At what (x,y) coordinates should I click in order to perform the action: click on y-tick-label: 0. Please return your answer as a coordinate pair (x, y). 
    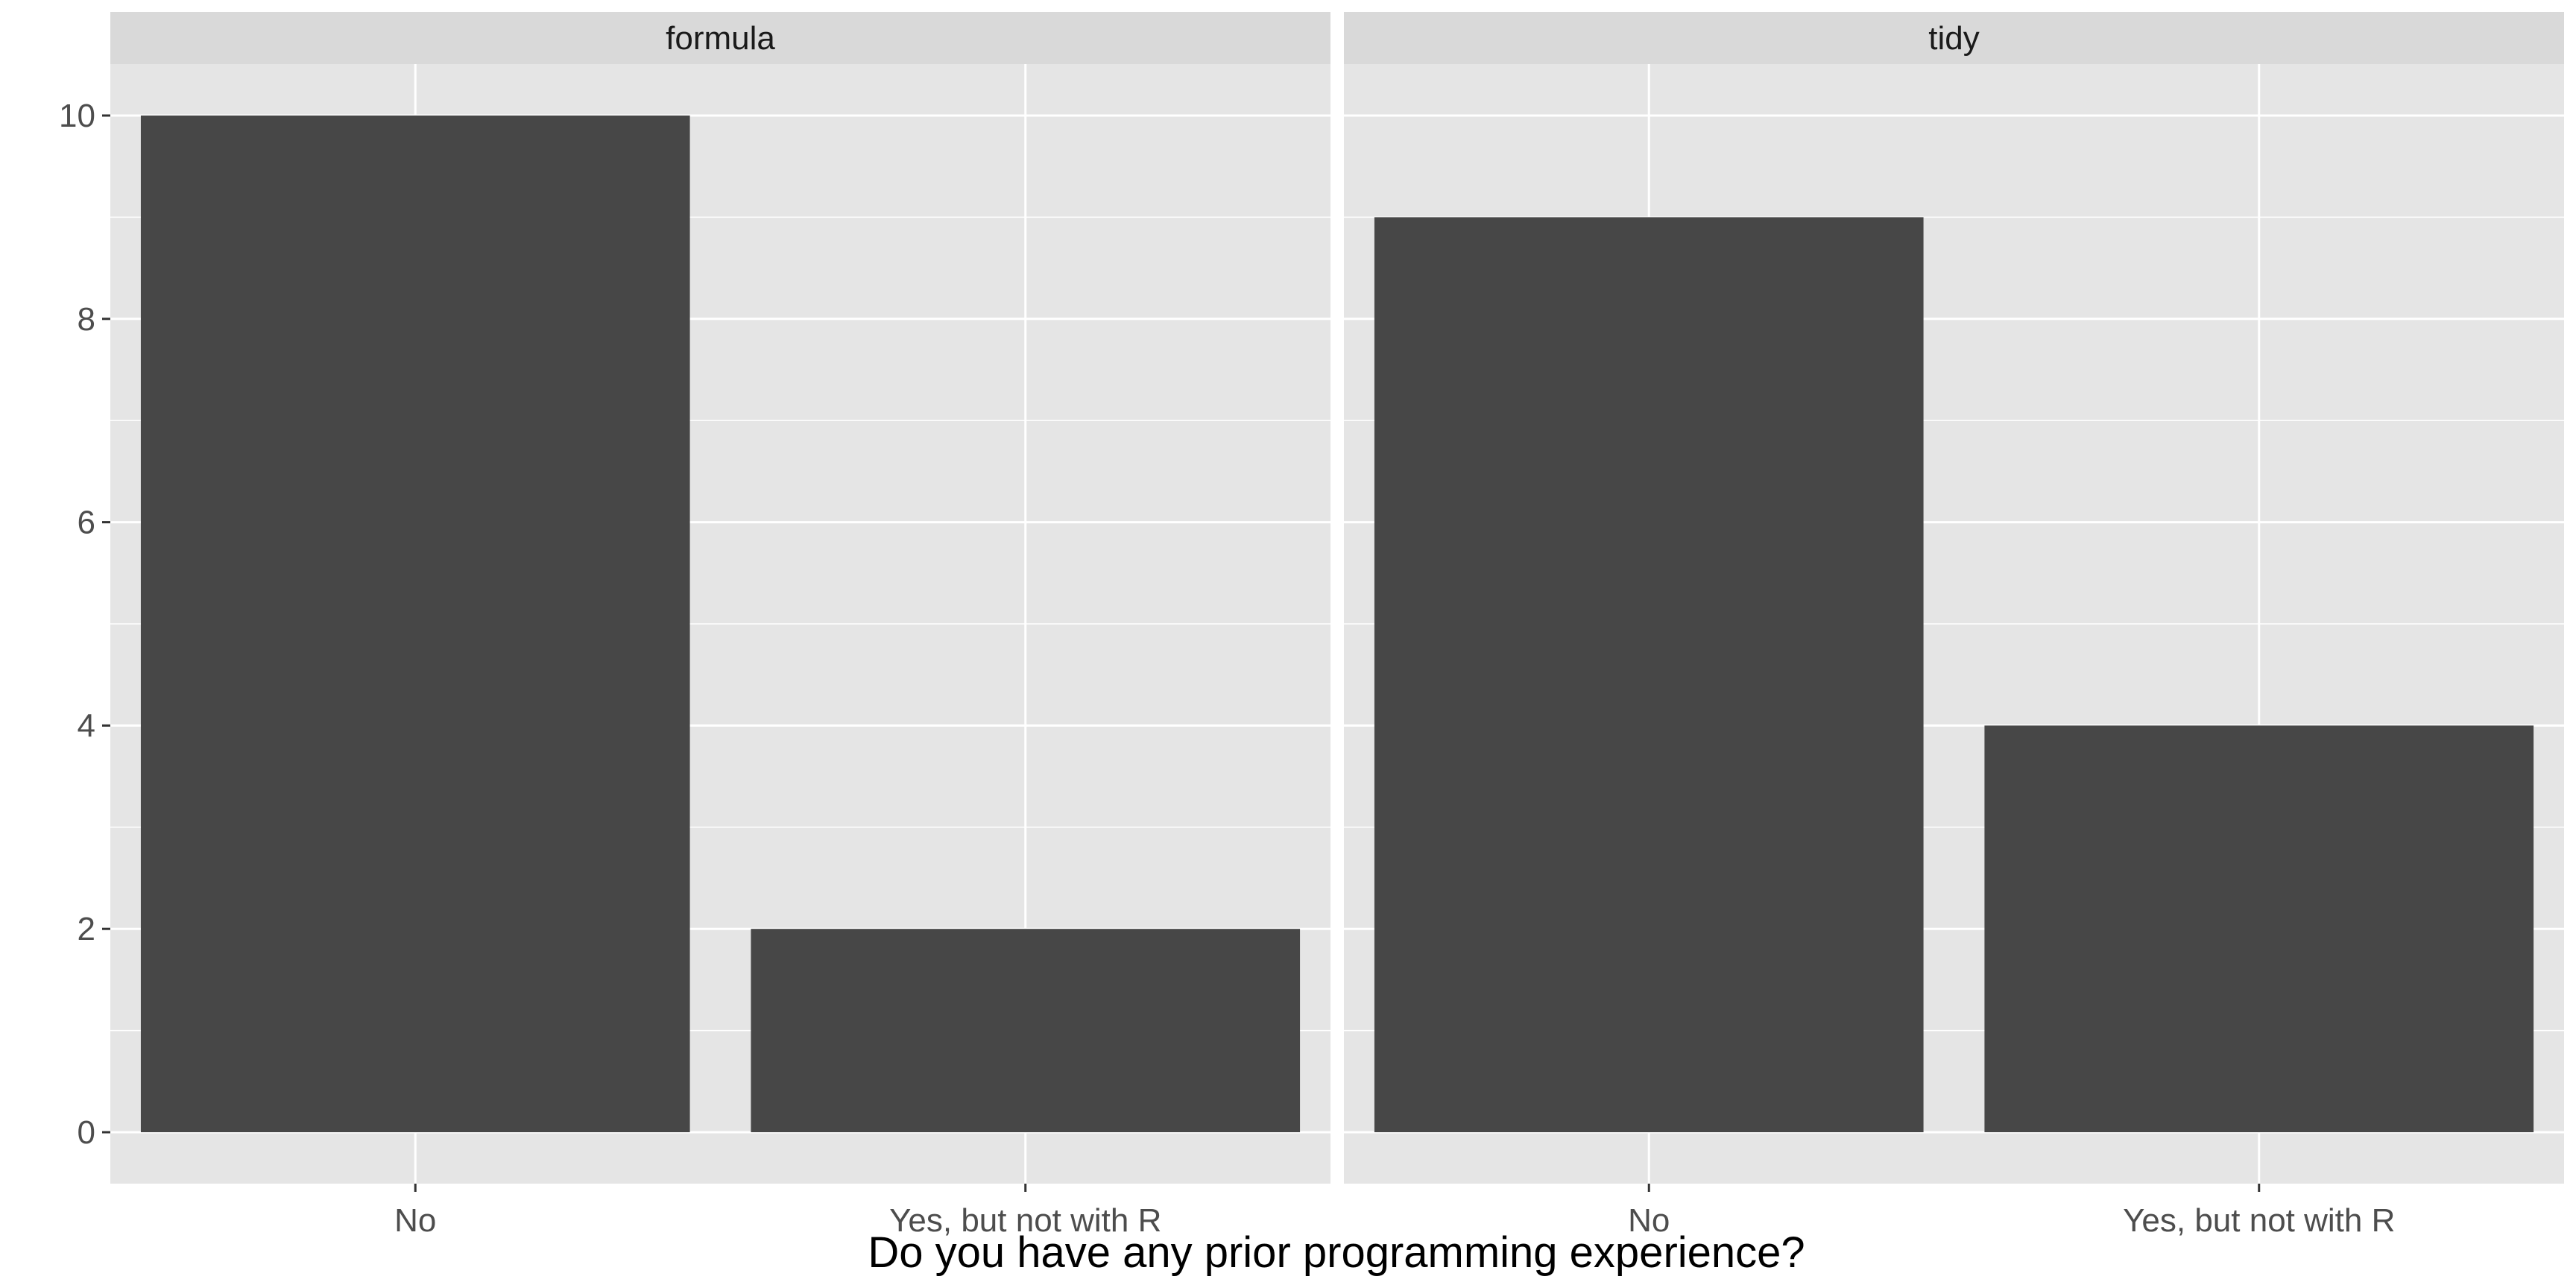
    Looking at the image, I should click on (87, 1132).